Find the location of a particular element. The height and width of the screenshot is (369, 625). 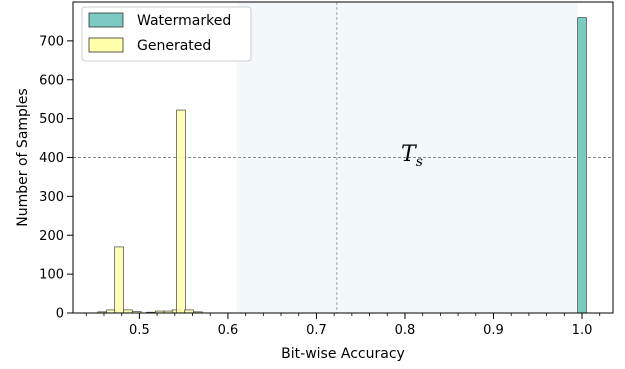

threshold-label-subscript: s is located at coordinates (419, 162).